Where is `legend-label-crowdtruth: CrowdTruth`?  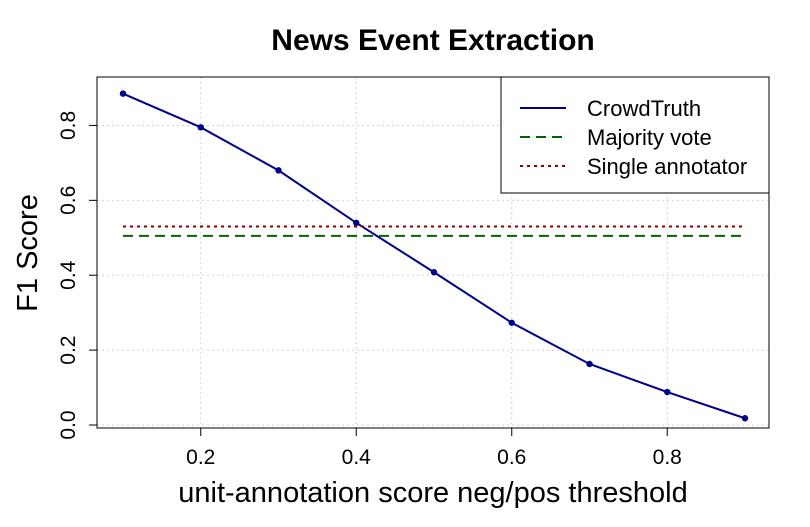
legend-label-crowdtruth: CrowdTruth is located at coordinates (644, 108).